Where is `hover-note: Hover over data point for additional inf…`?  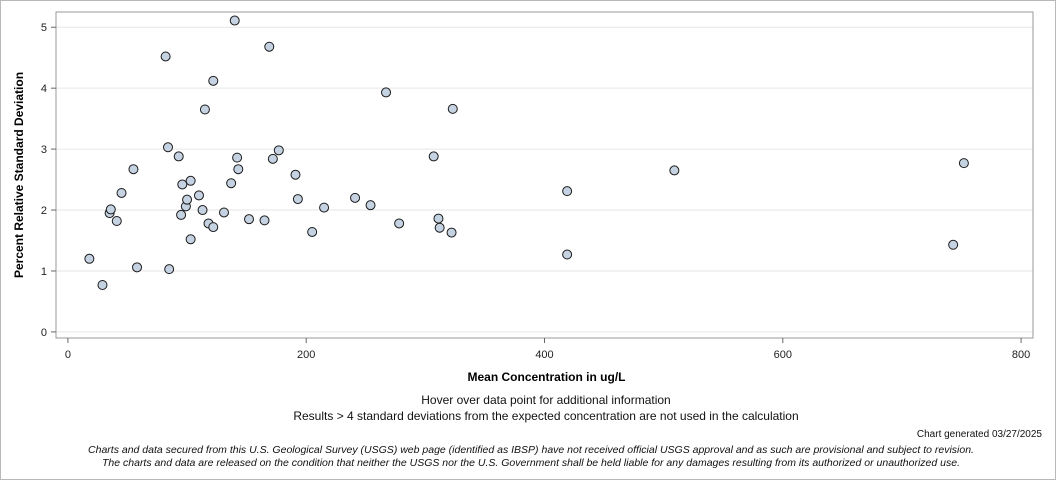
hover-note: Hover over data point for additional inf… is located at coordinates (546, 400).